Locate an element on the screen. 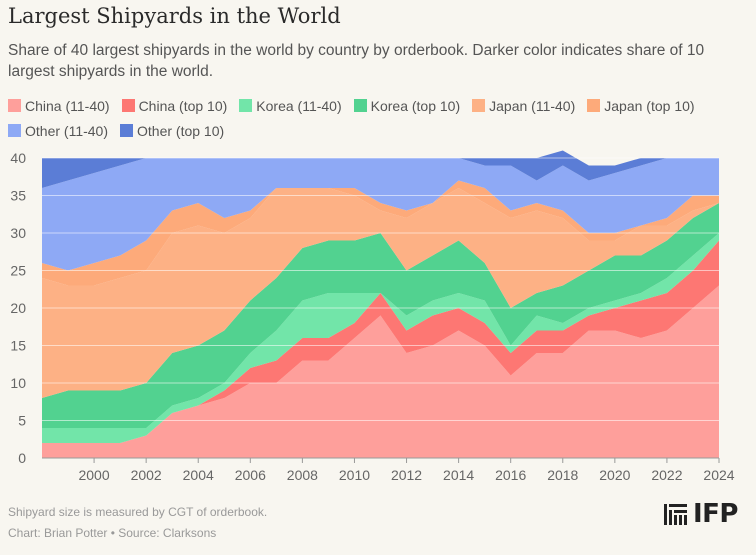 The width and height of the screenshot is (756, 555). y-tick-label: 40 is located at coordinates (18, 158).